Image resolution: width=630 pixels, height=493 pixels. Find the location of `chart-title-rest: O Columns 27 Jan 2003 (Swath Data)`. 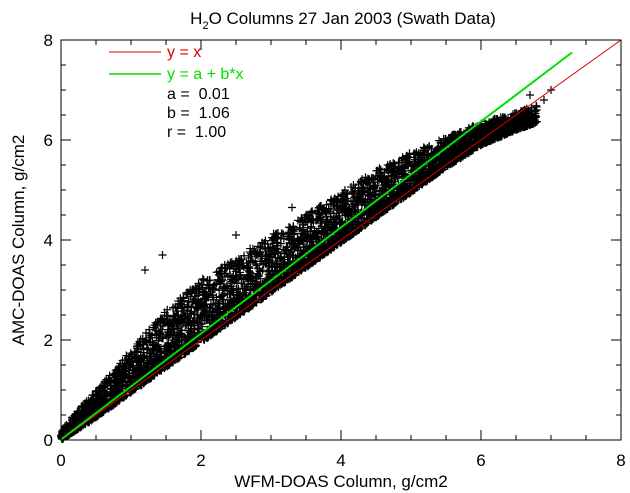

chart-title-rest: O Columns 27 Jan 2003 (Swath Data) is located at coordinates (352, 18).